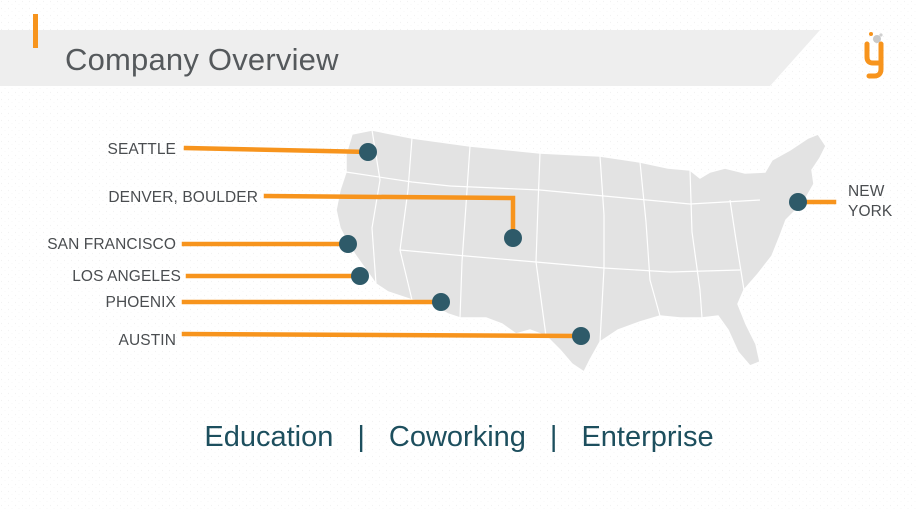 This screenshot has width=918, height=512. Describe the element at coordinates (382, 335) in the screenshot. I see `connector-line-austin` at that location.